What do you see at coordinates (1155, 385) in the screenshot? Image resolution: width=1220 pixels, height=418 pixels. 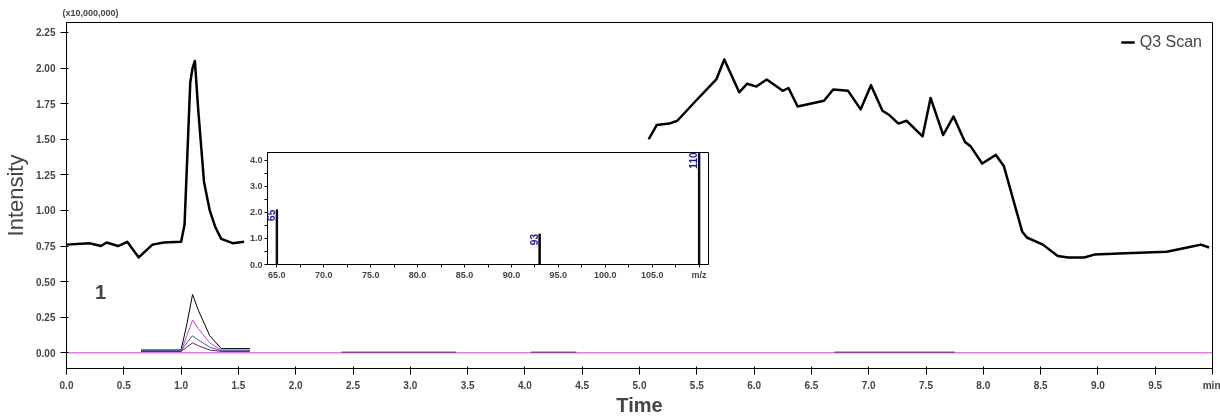 I see `x-tick-label: 9.5` at bounding box center [1155, 385].